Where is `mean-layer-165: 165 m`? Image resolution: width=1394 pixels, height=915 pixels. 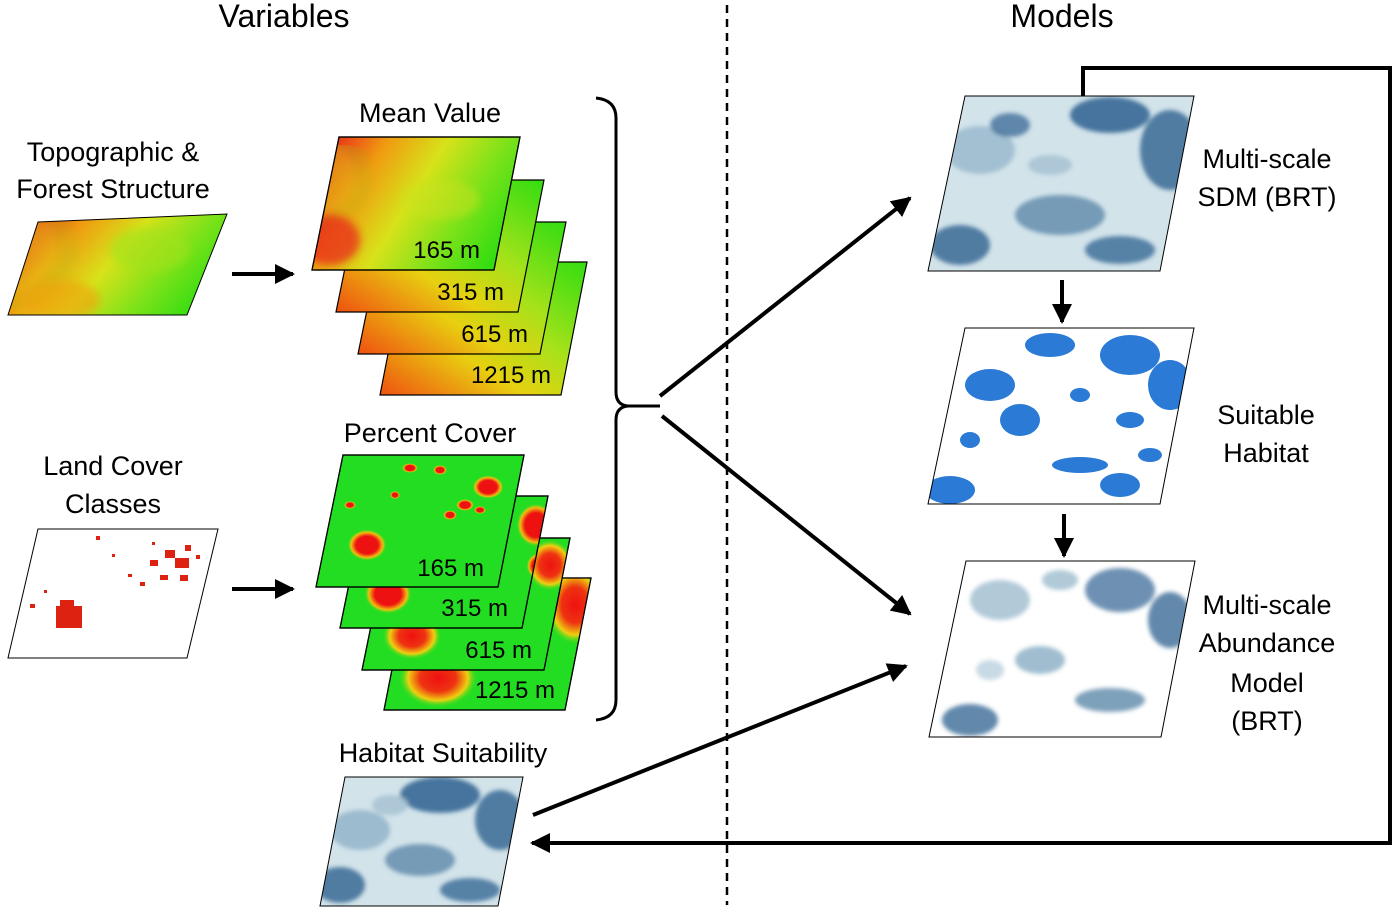
mean-layer-165: 165 m is located at coordinates (416, 203).